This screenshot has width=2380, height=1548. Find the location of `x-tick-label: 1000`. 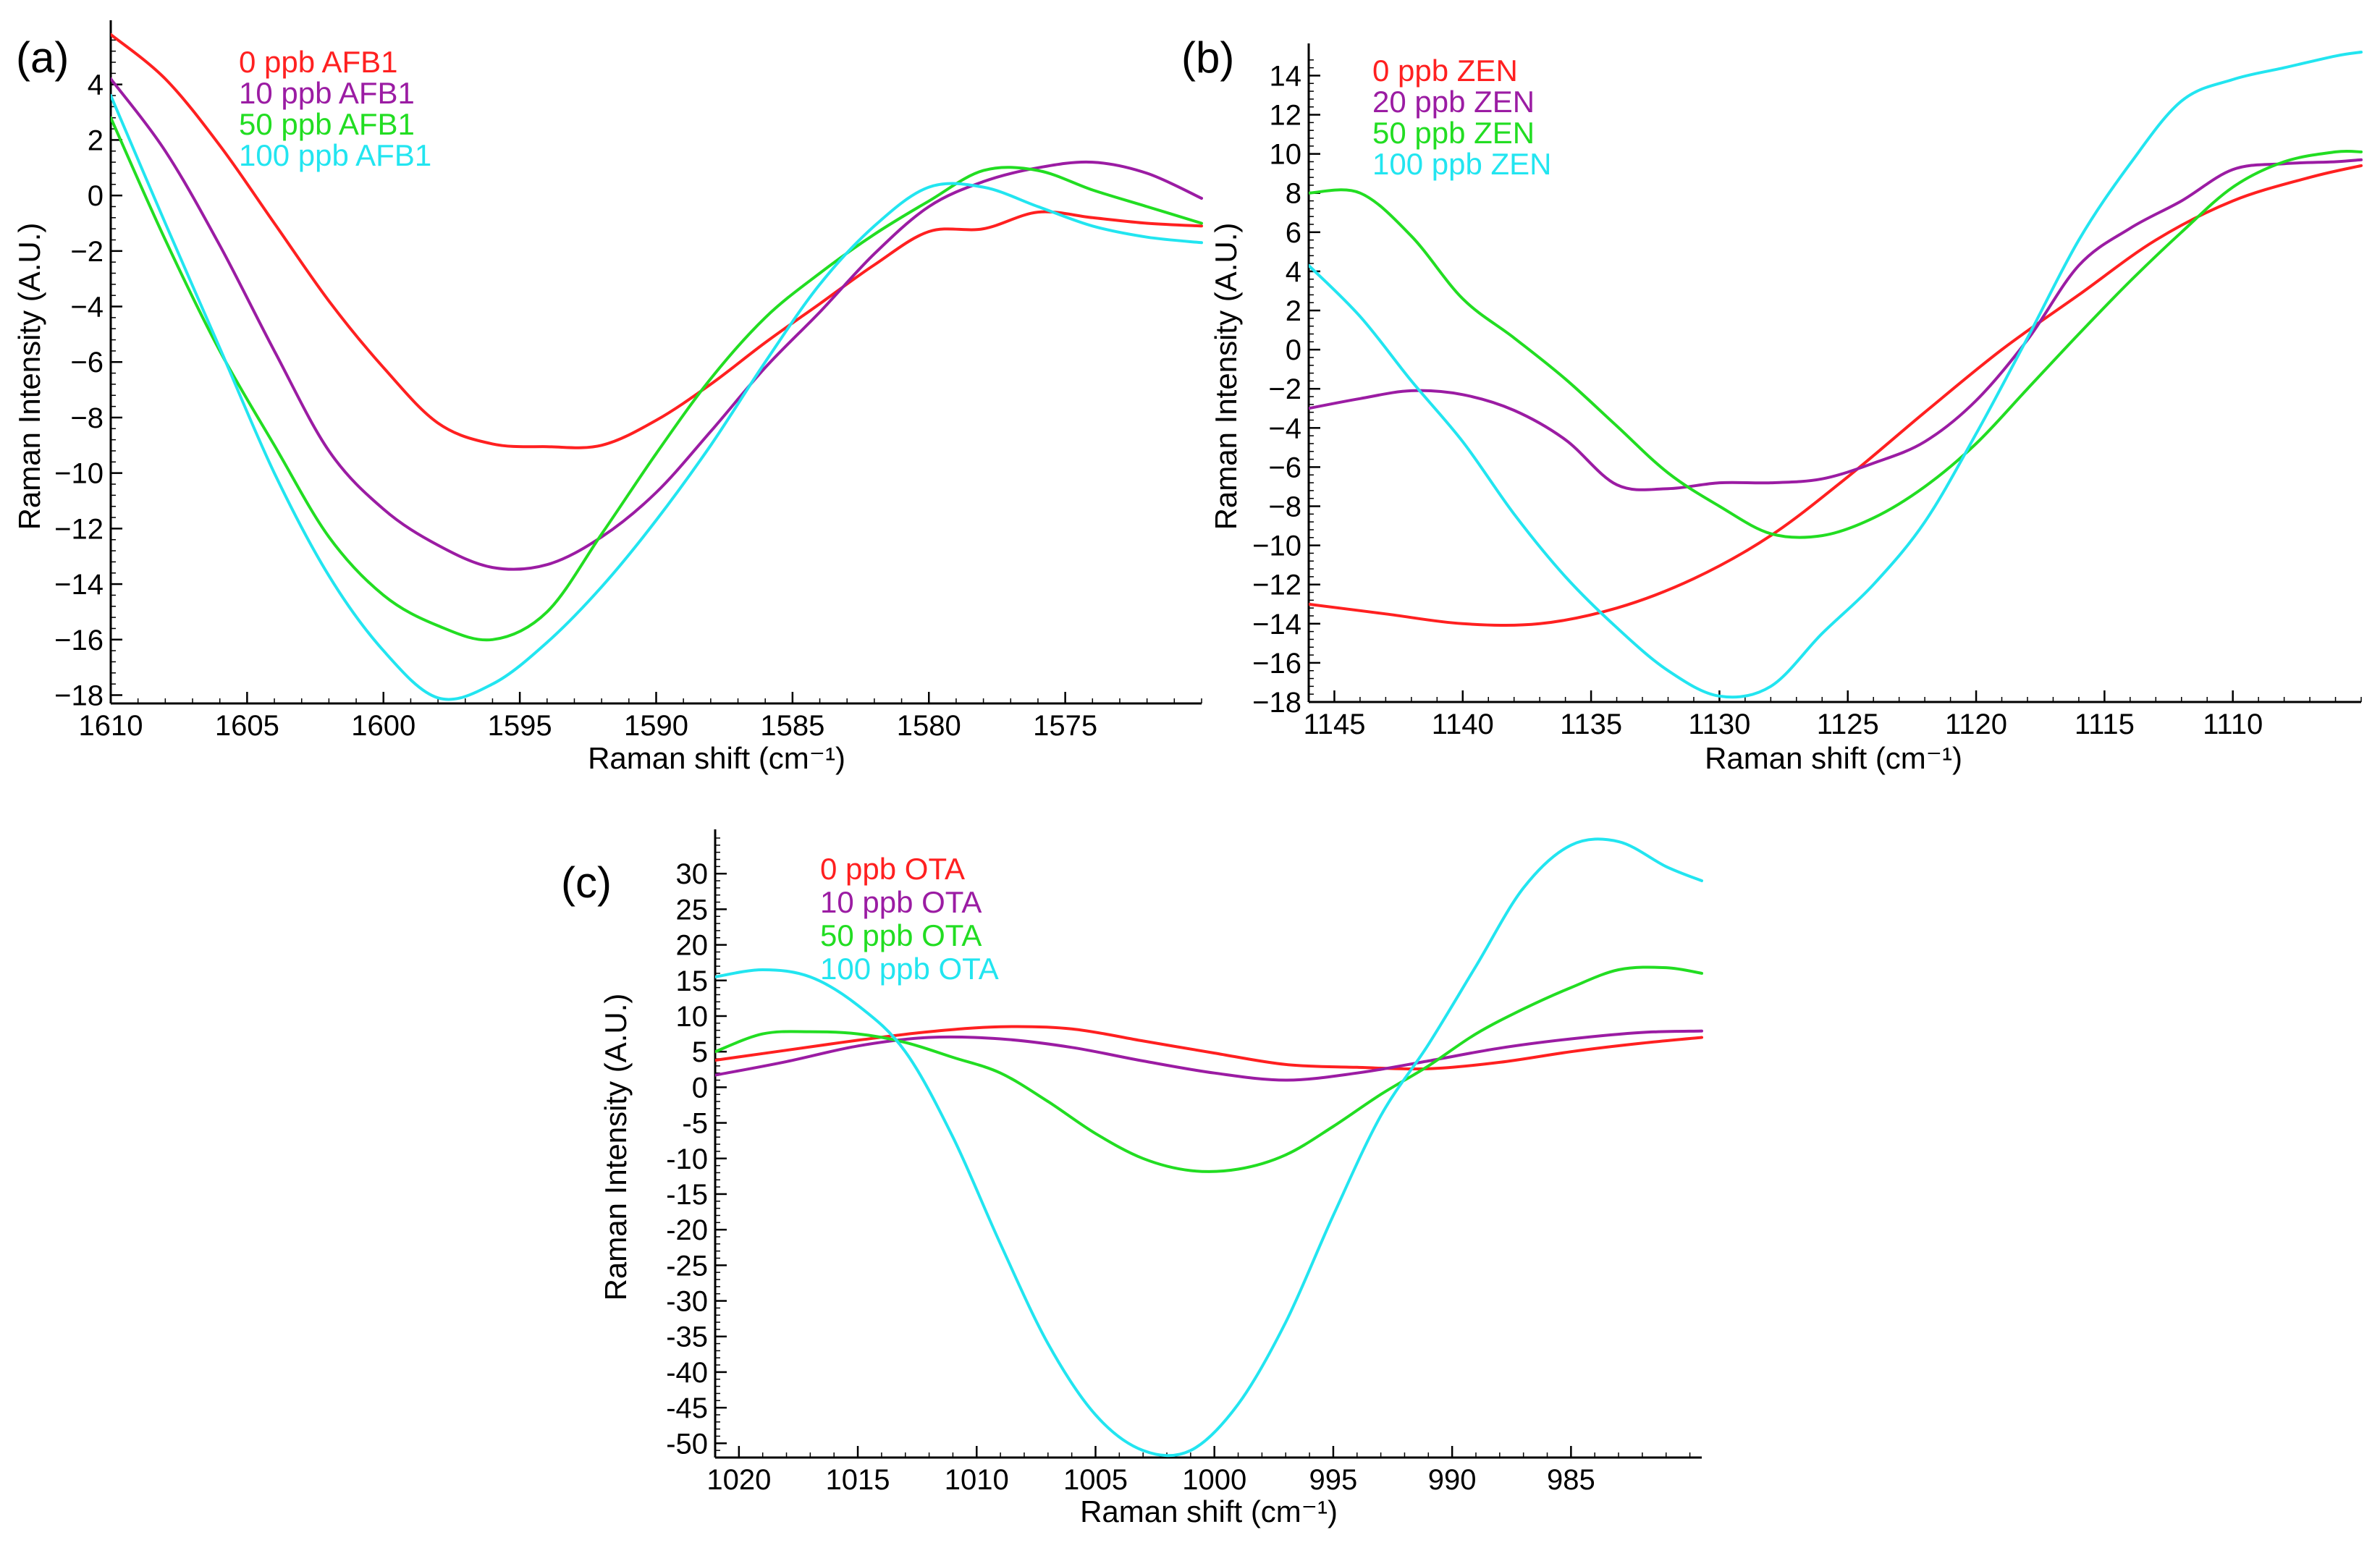

x-tick-label: 1000 is located at coordinates (1214, 1480).